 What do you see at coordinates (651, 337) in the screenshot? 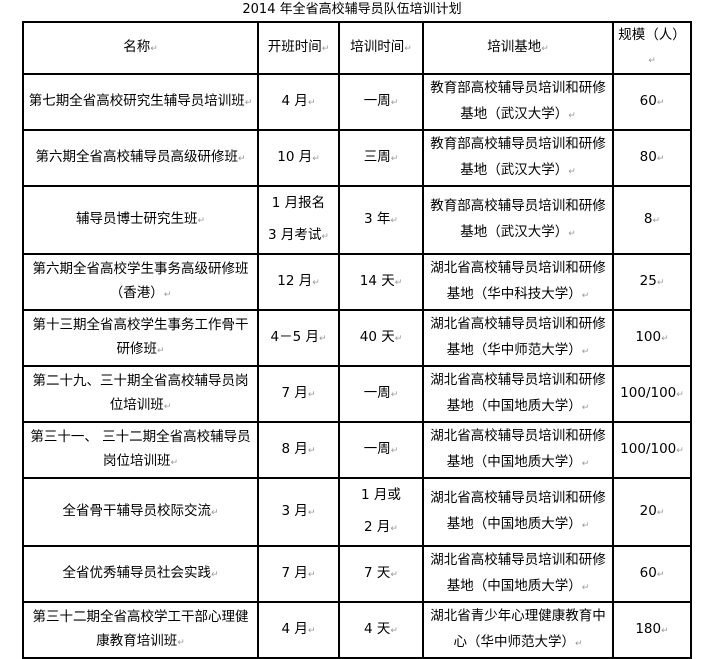
I see `size-cell-text: 100` at bounding box center [651, 337].